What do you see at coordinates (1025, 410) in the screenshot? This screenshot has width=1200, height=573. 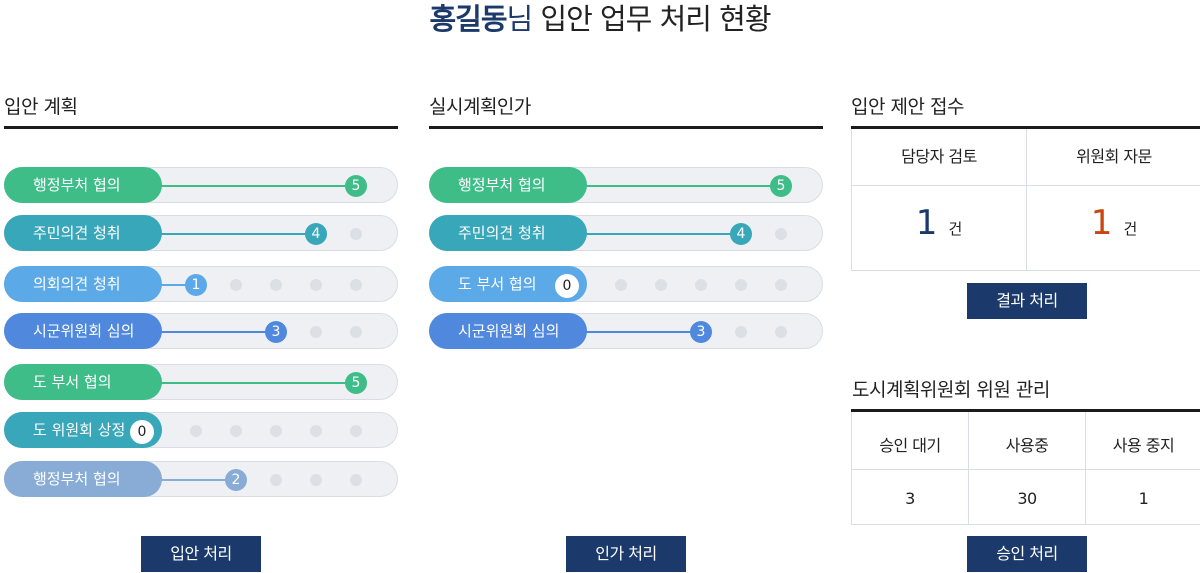 I see `committee-title-rule` at bounding box center [1025, 410].